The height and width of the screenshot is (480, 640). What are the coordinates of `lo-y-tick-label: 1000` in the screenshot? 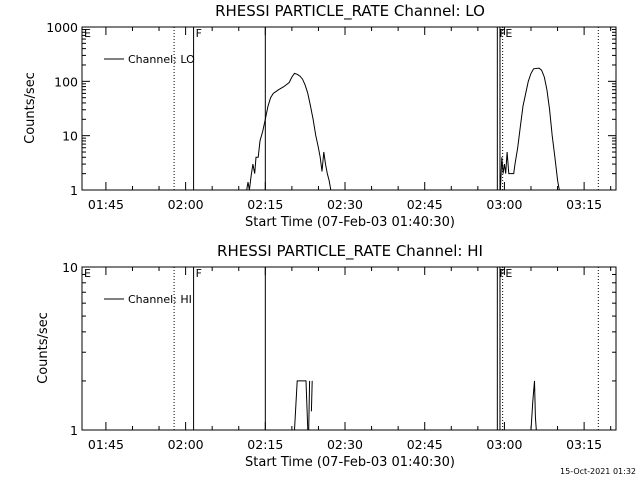 It's located at (62, 27).